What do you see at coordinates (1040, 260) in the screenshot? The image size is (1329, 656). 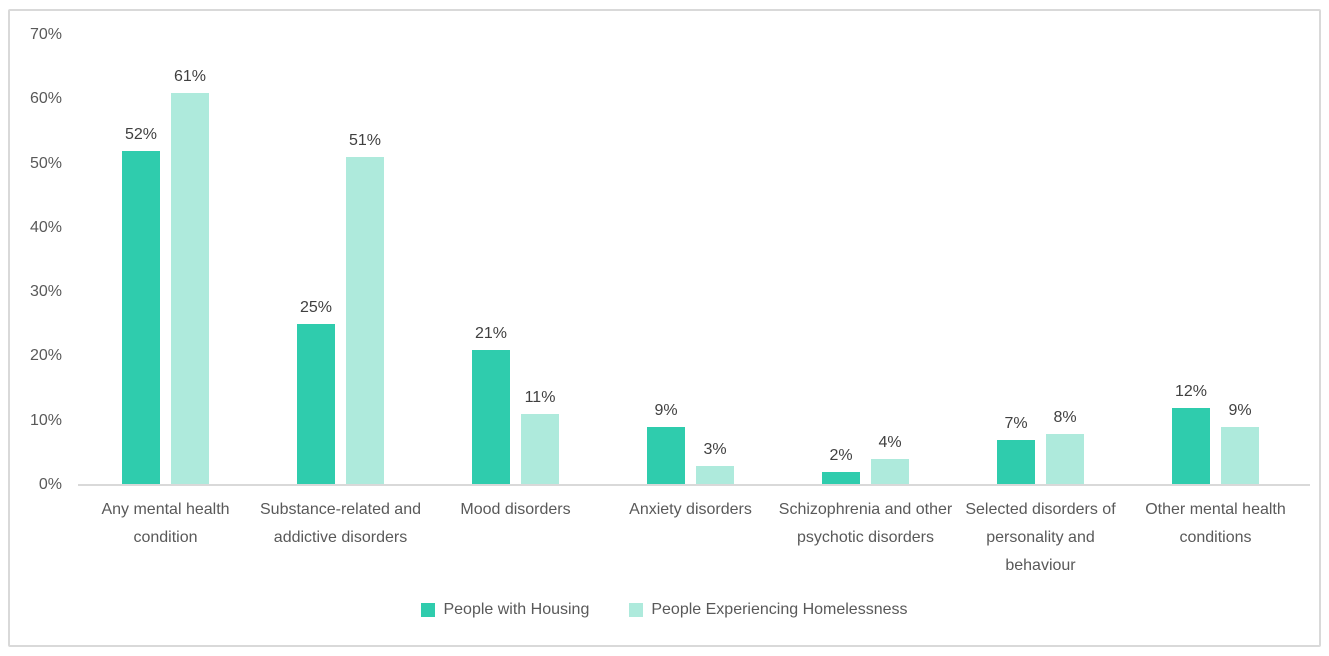 I see `bar-group: 7% 8%` at bounding box center [1040, 260].